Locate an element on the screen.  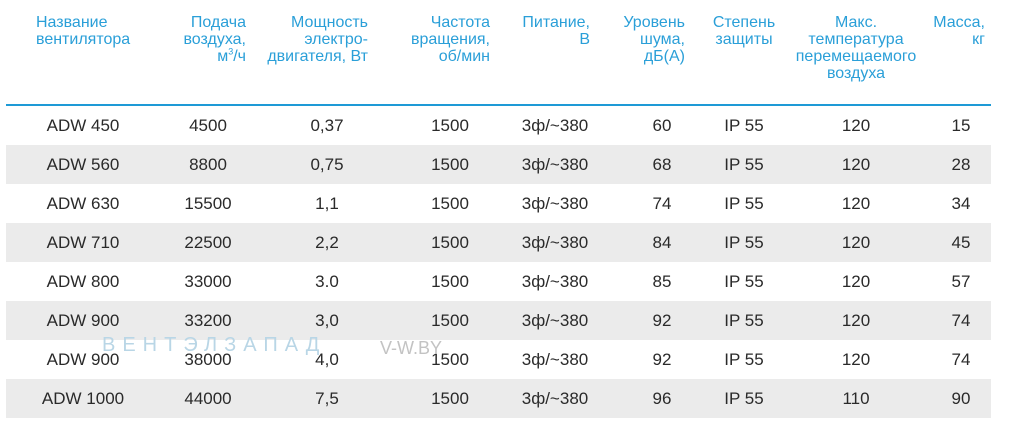
header-fan-name: Название вентилятора is located at coordinates (83, 31).